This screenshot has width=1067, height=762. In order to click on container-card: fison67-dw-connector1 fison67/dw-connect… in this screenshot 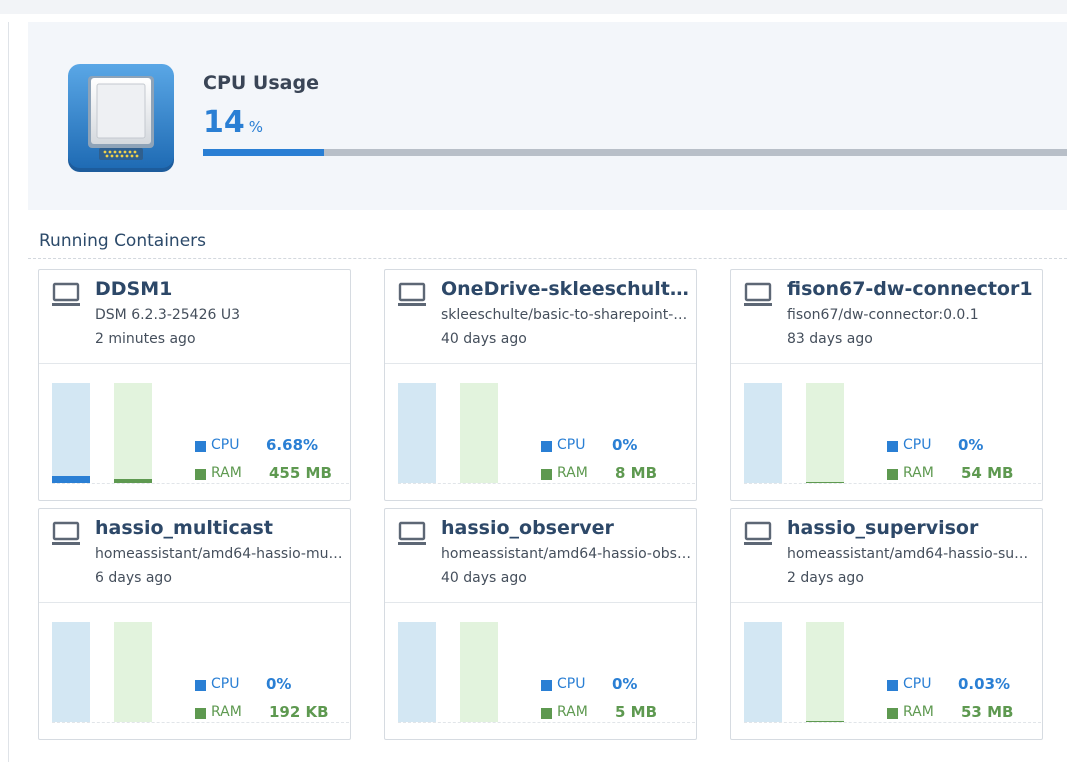, I will do `click(886, 385)`.